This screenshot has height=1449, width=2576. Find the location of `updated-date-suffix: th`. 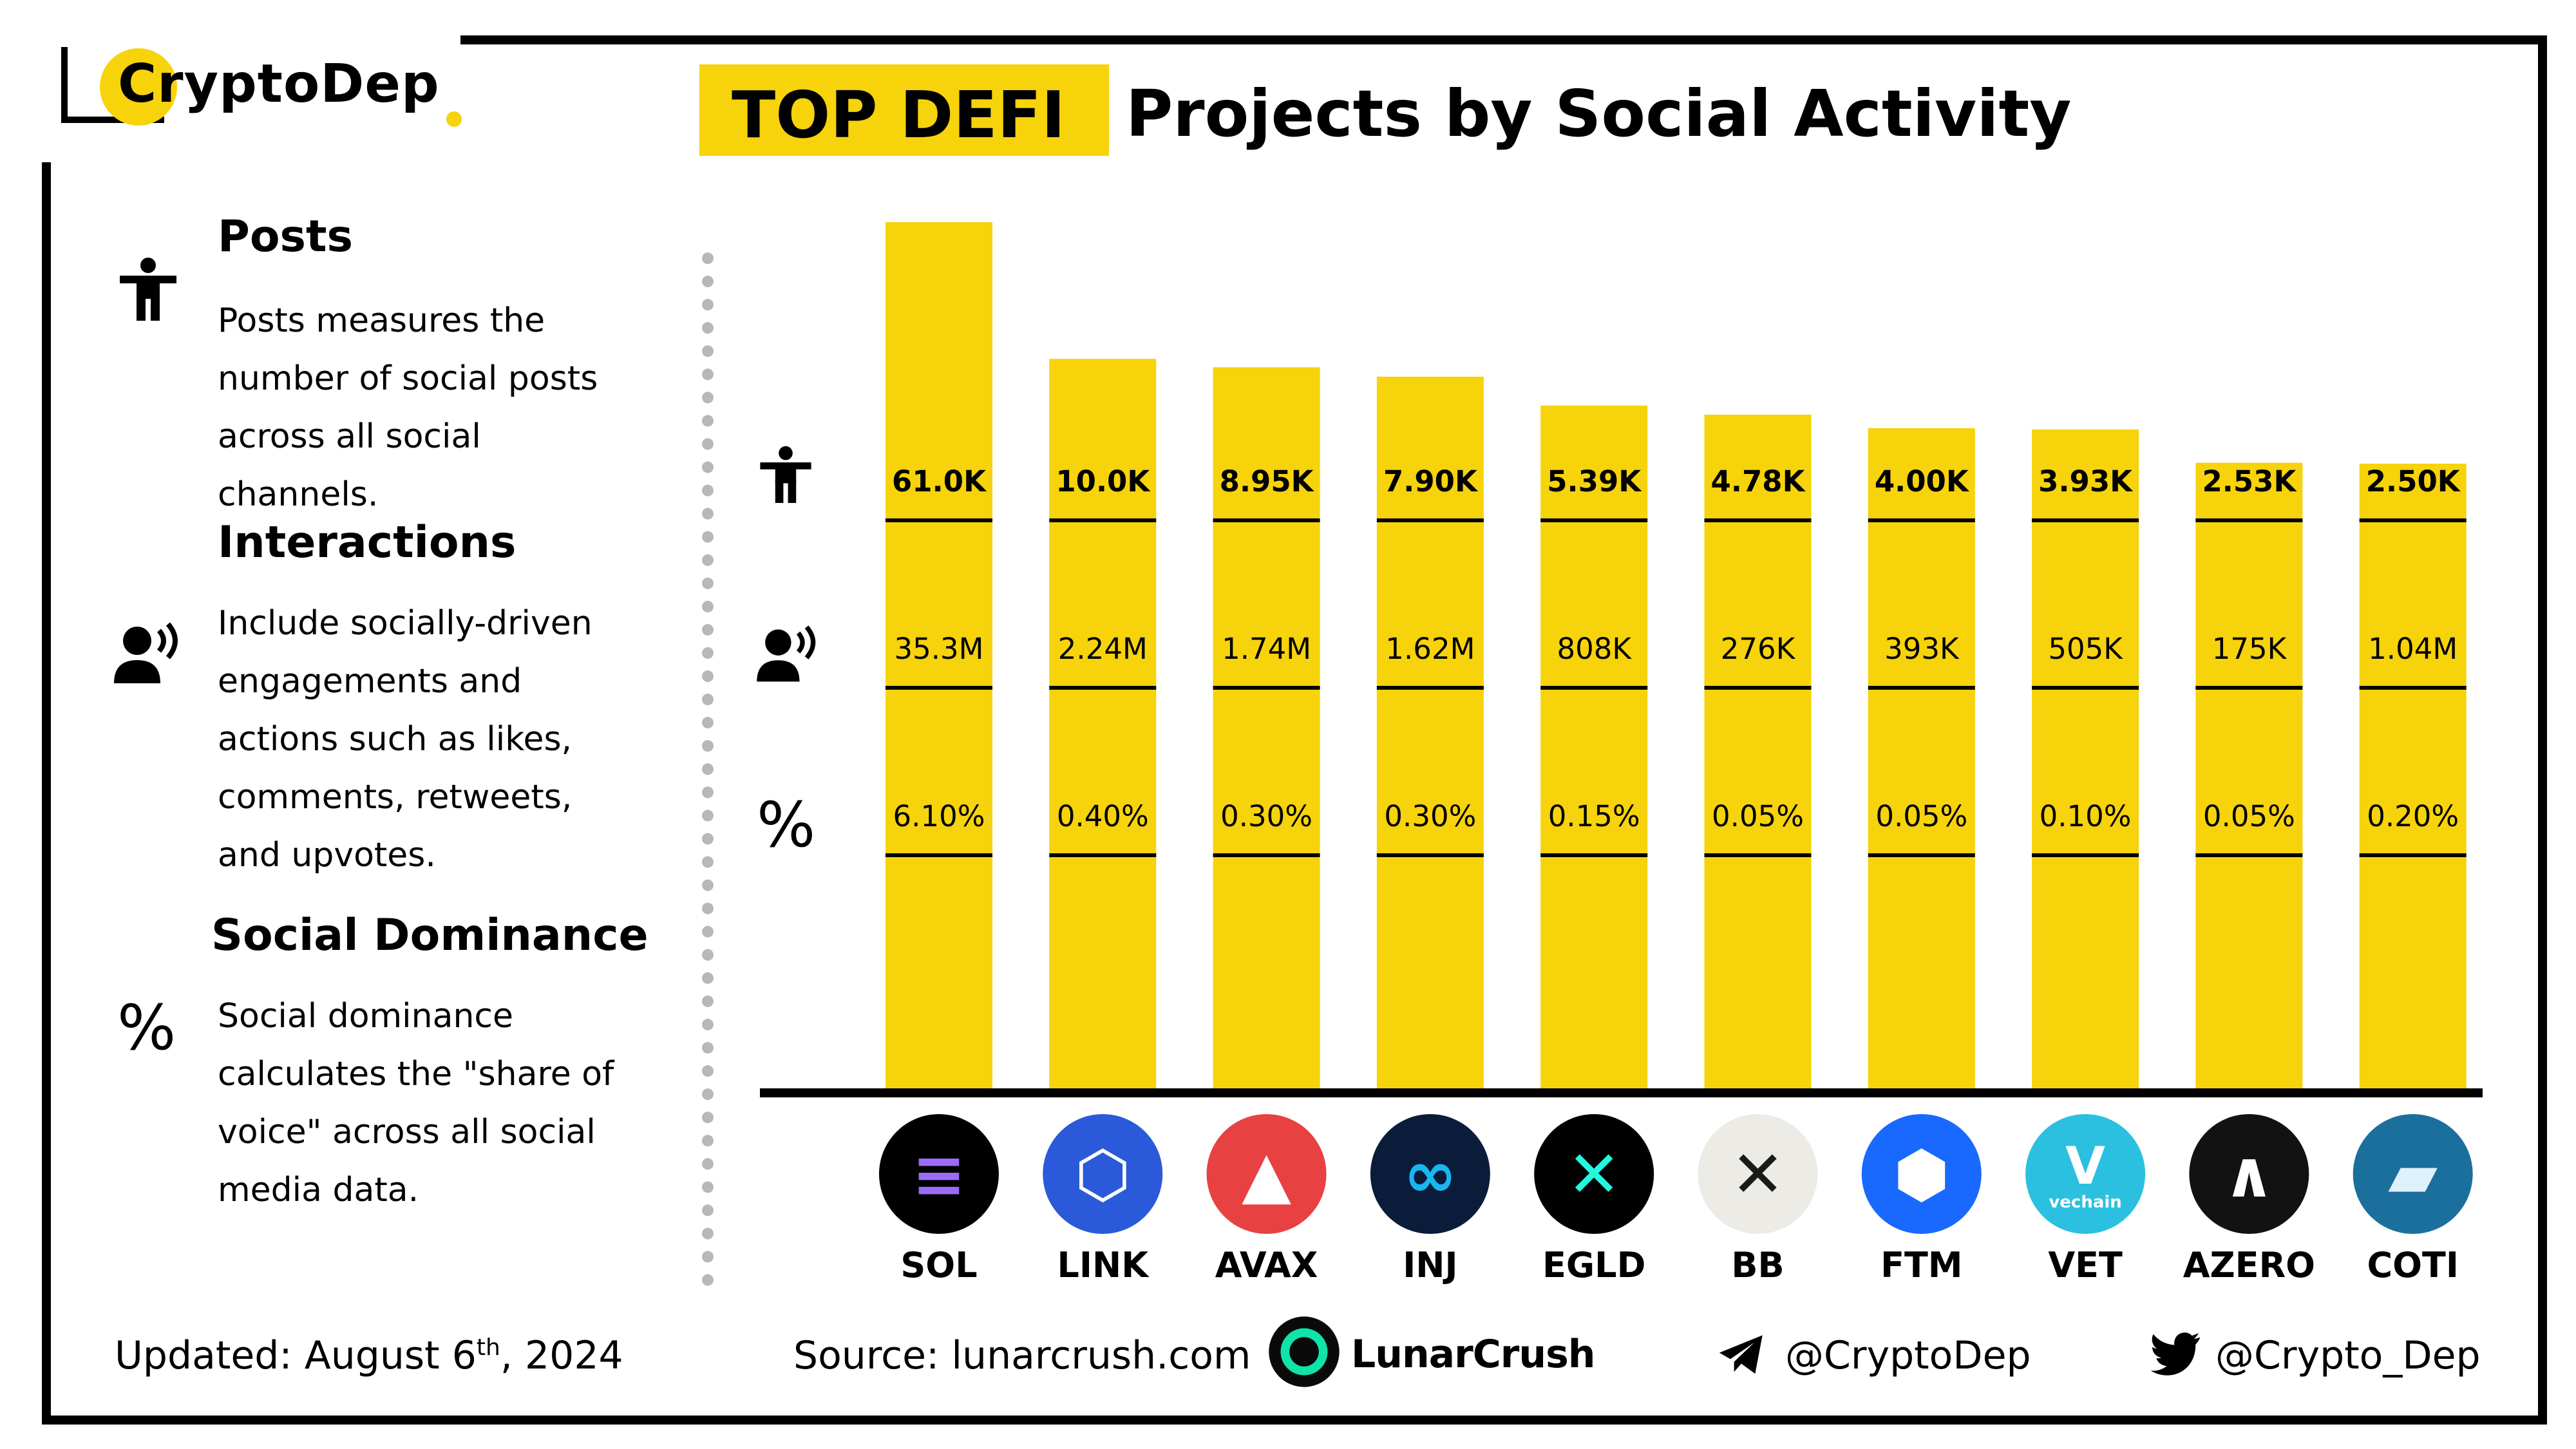

updated-date-suffix: th is located at coordinates (488, 1347).